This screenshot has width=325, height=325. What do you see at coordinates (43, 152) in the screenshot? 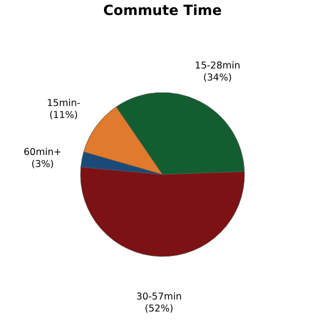
I see `slice-label: 60min+` at bounding box center [43, 152].